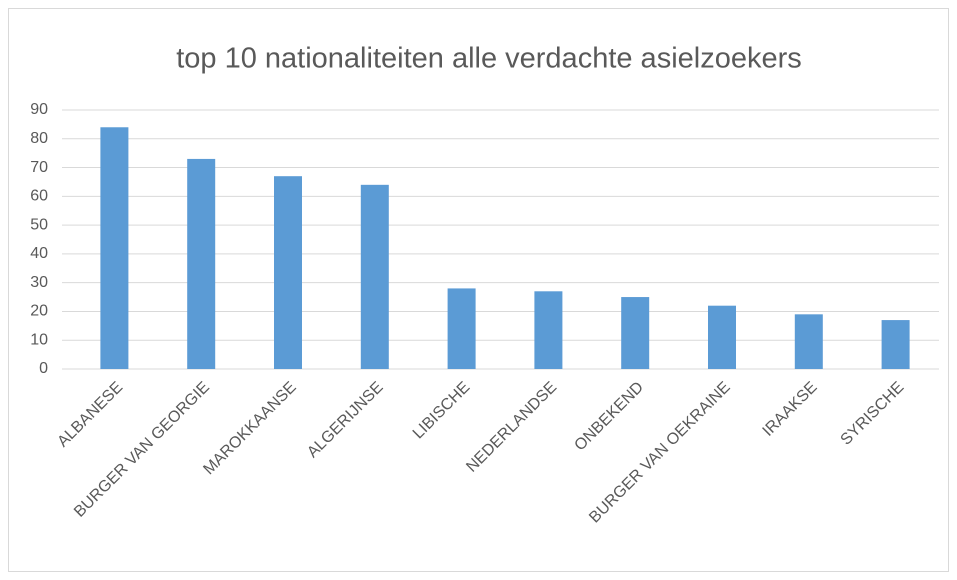 The width and height of the screenshot is (957, 580). Describe the element at coordinates (39, 339) in the screenshot. I see `y-tick-label: 10` at that location.